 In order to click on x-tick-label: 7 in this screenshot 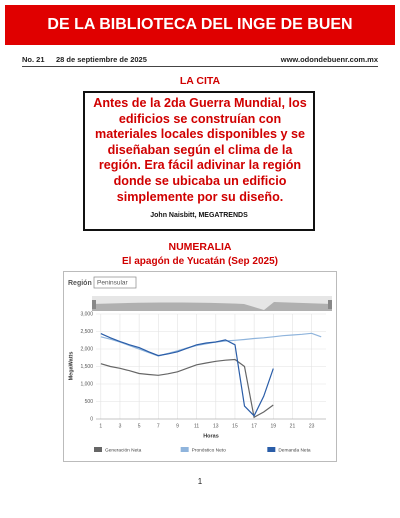, I will do `click(158, 426)`.